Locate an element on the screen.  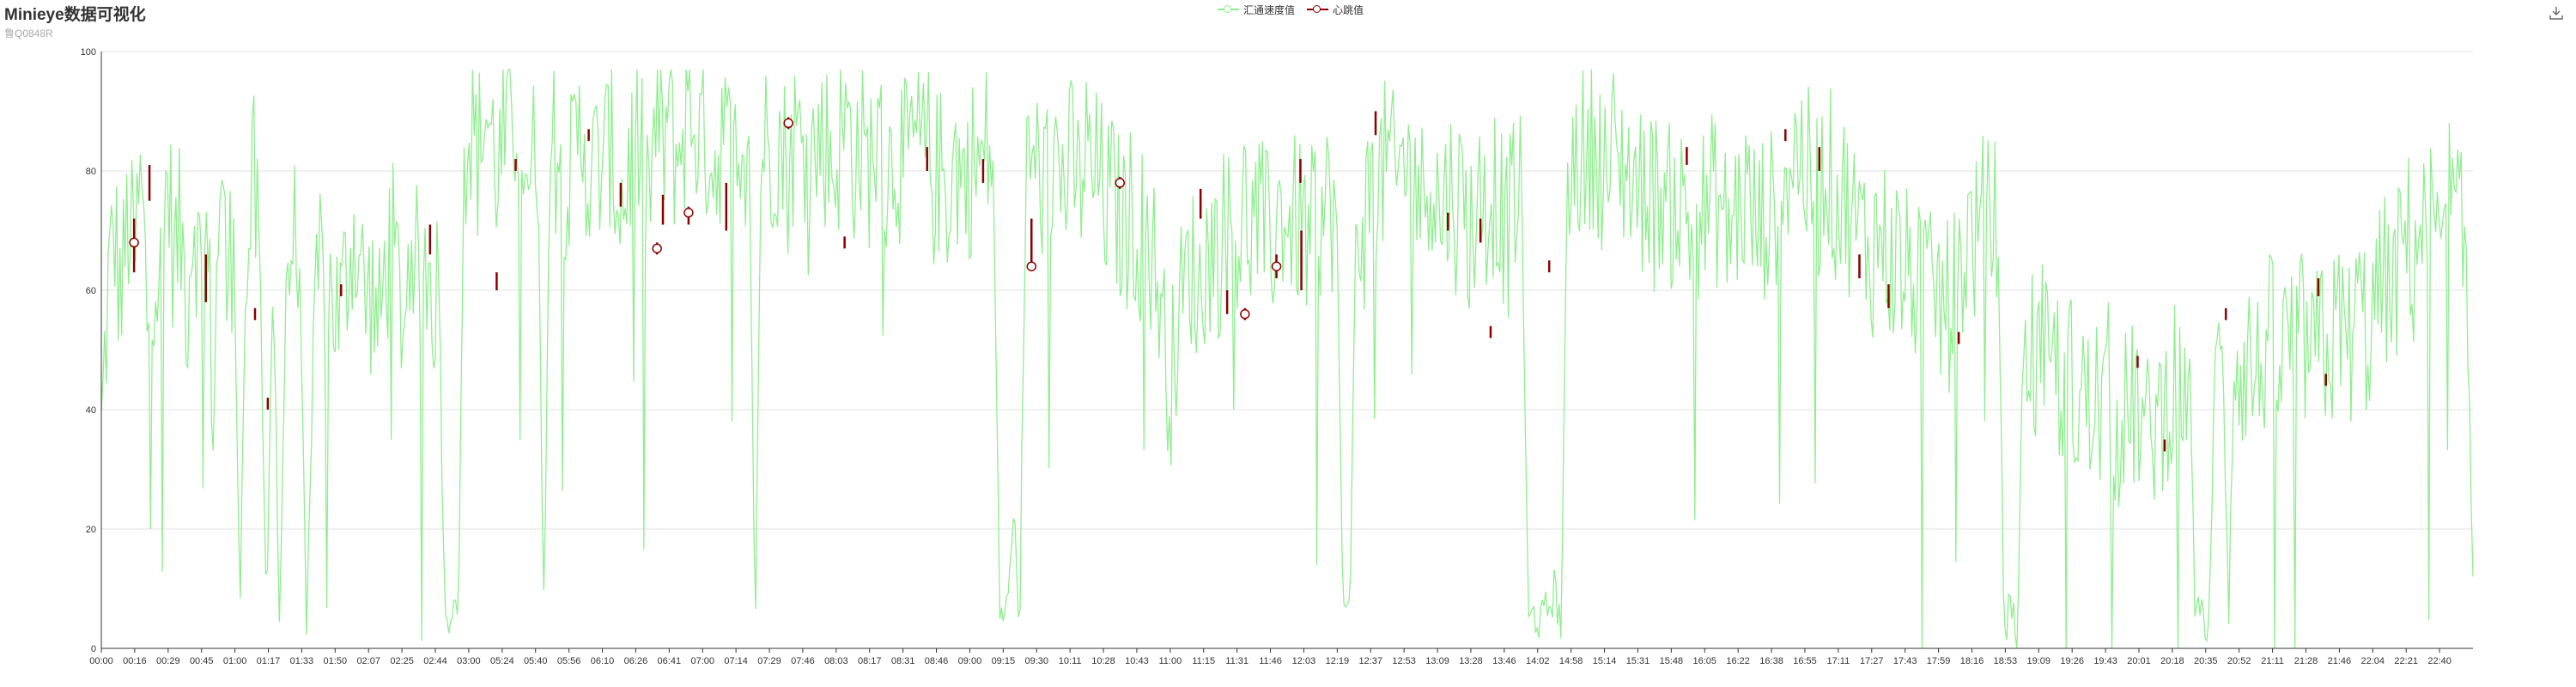
chart-subtitle: 鲁Q0848R is located at coordinates (28, 33).